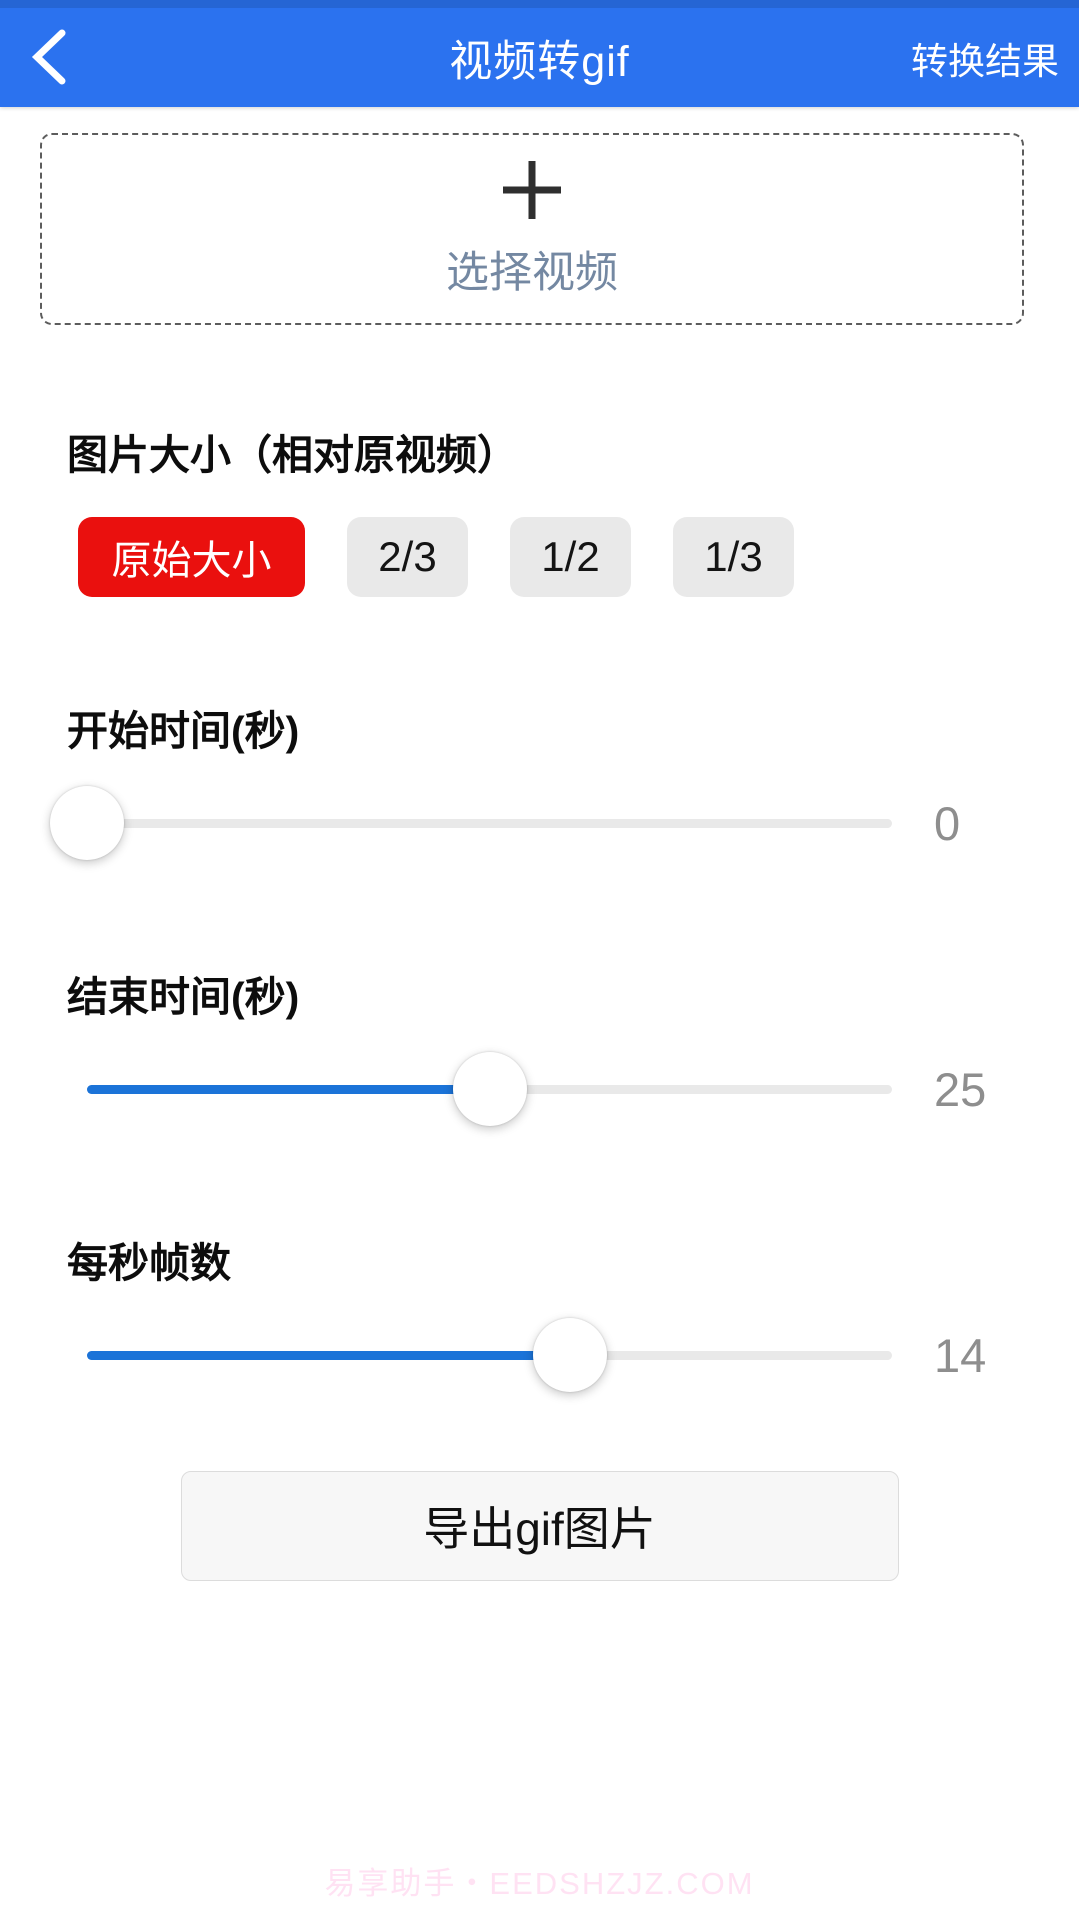 The width and height of the screenshot is (1079, 1919). I want to click on watermark-text: 易享助手・EEDSHZJZ.COM, so click(539, 1883).